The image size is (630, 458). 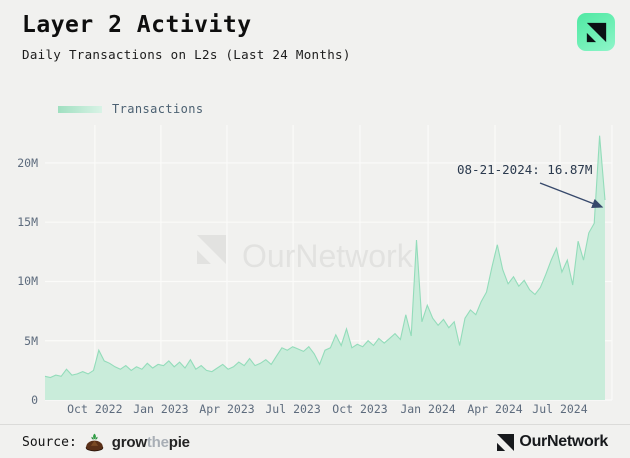 I want to click on x-tick-label: Oct 2023, so click(x=360, y=409).